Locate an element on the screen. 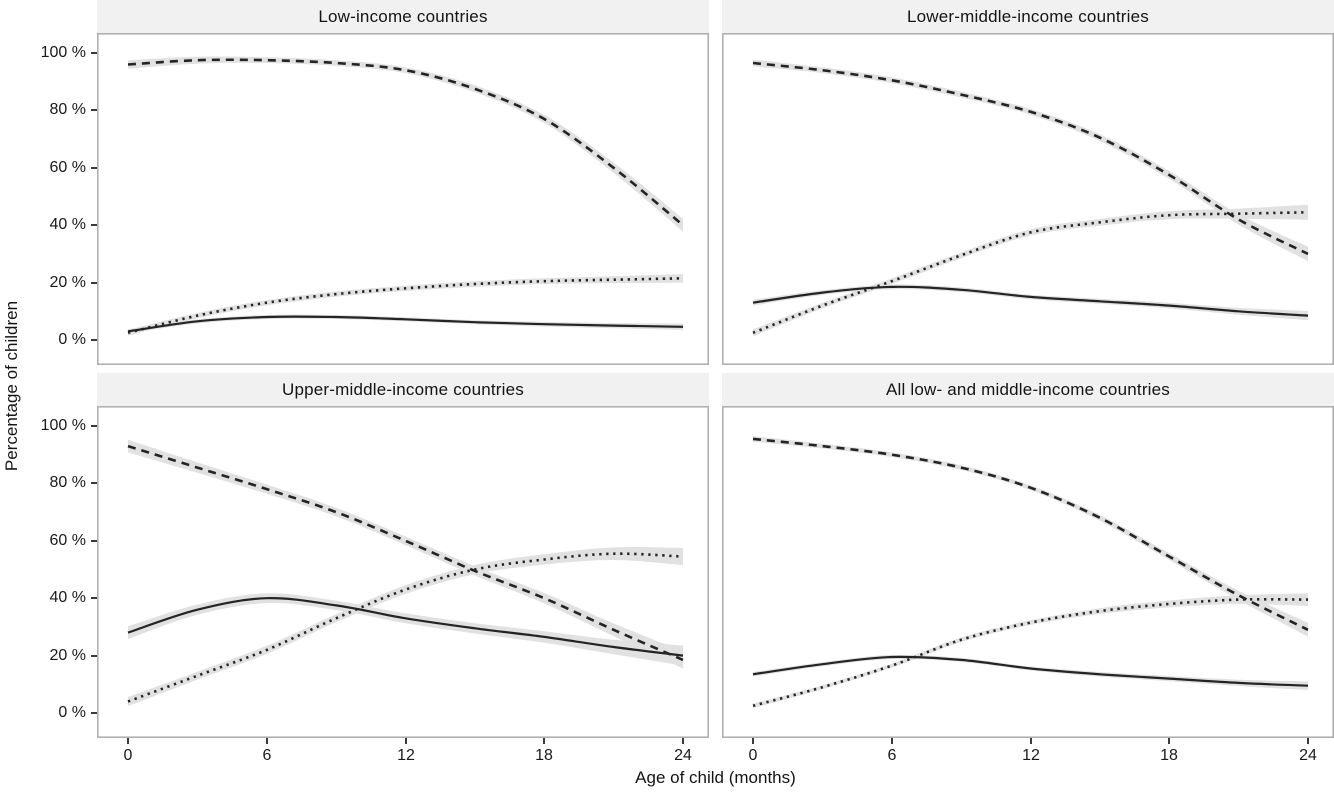  facet-strip-low-income: Low-income countries is located at coordinates (403, 16).